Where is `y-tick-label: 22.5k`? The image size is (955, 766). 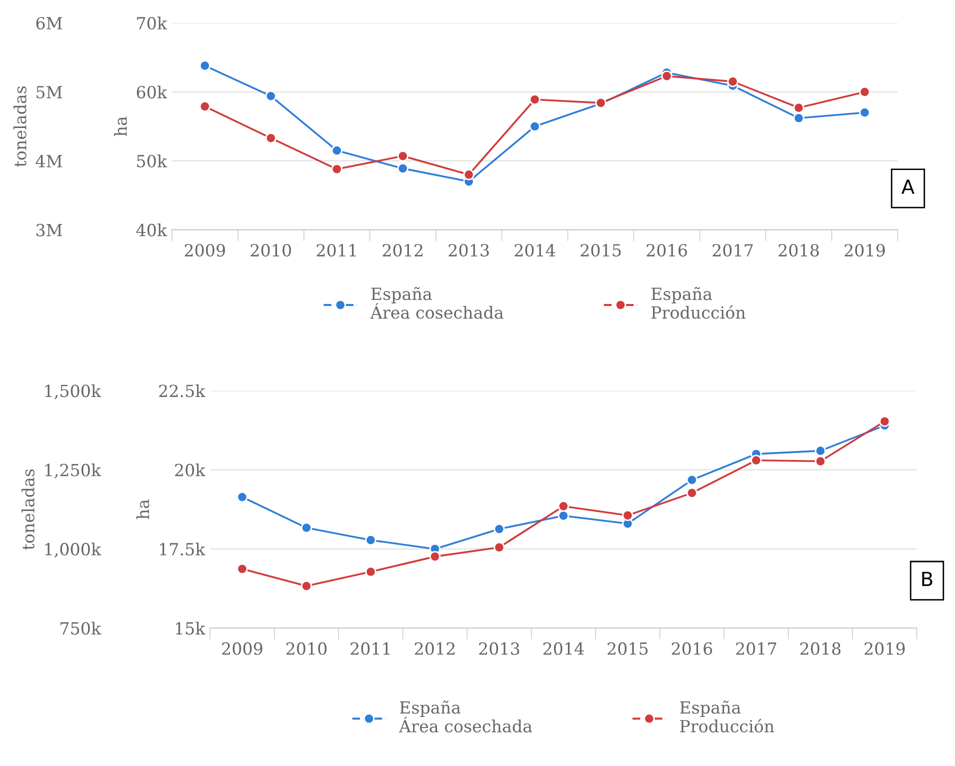 y-tick-label: 22.5k is located at coordinates (182, 391).